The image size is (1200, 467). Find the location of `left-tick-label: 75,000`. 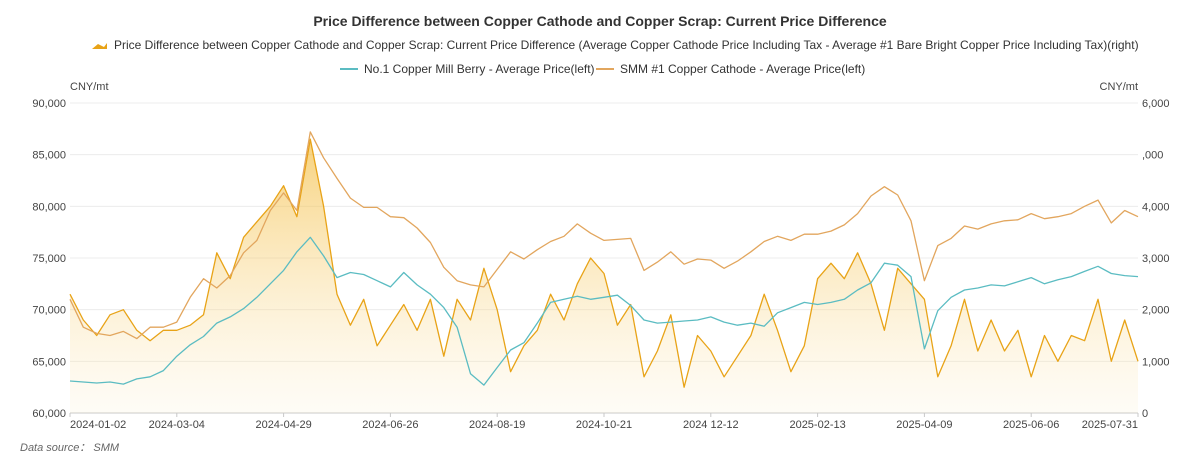

left-tick-label: 75,000 is located at coordinates (49, 259).